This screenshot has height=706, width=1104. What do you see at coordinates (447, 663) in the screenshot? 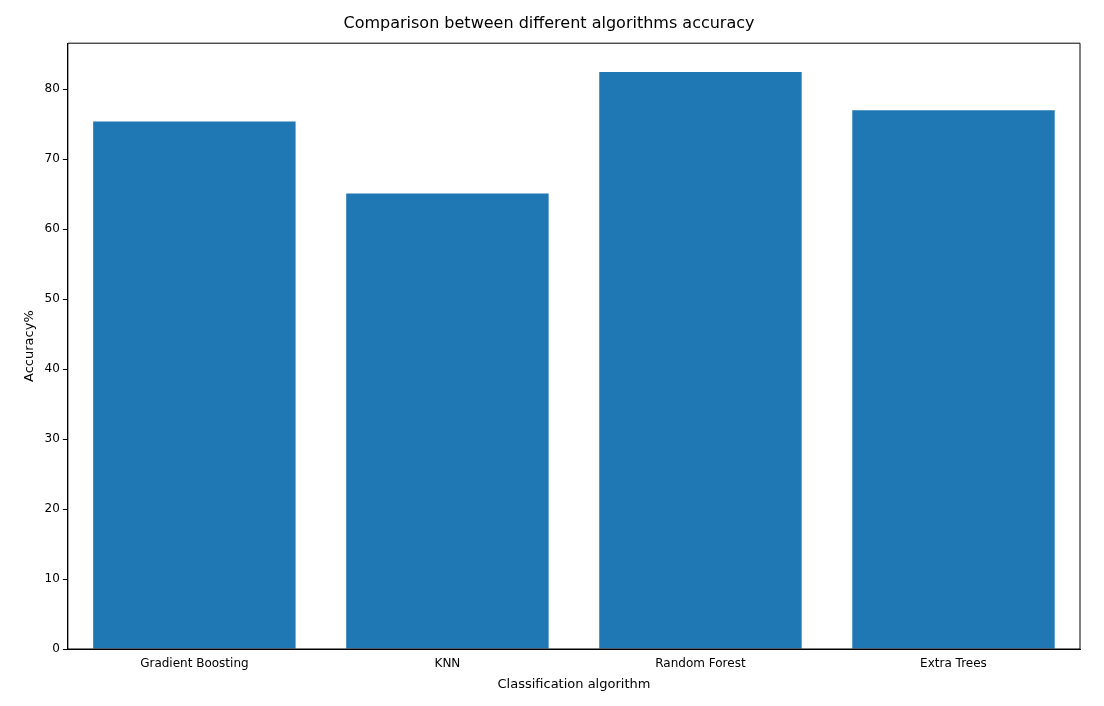
I see `x-tick-label: KNN` at bounding box center [447, 663].